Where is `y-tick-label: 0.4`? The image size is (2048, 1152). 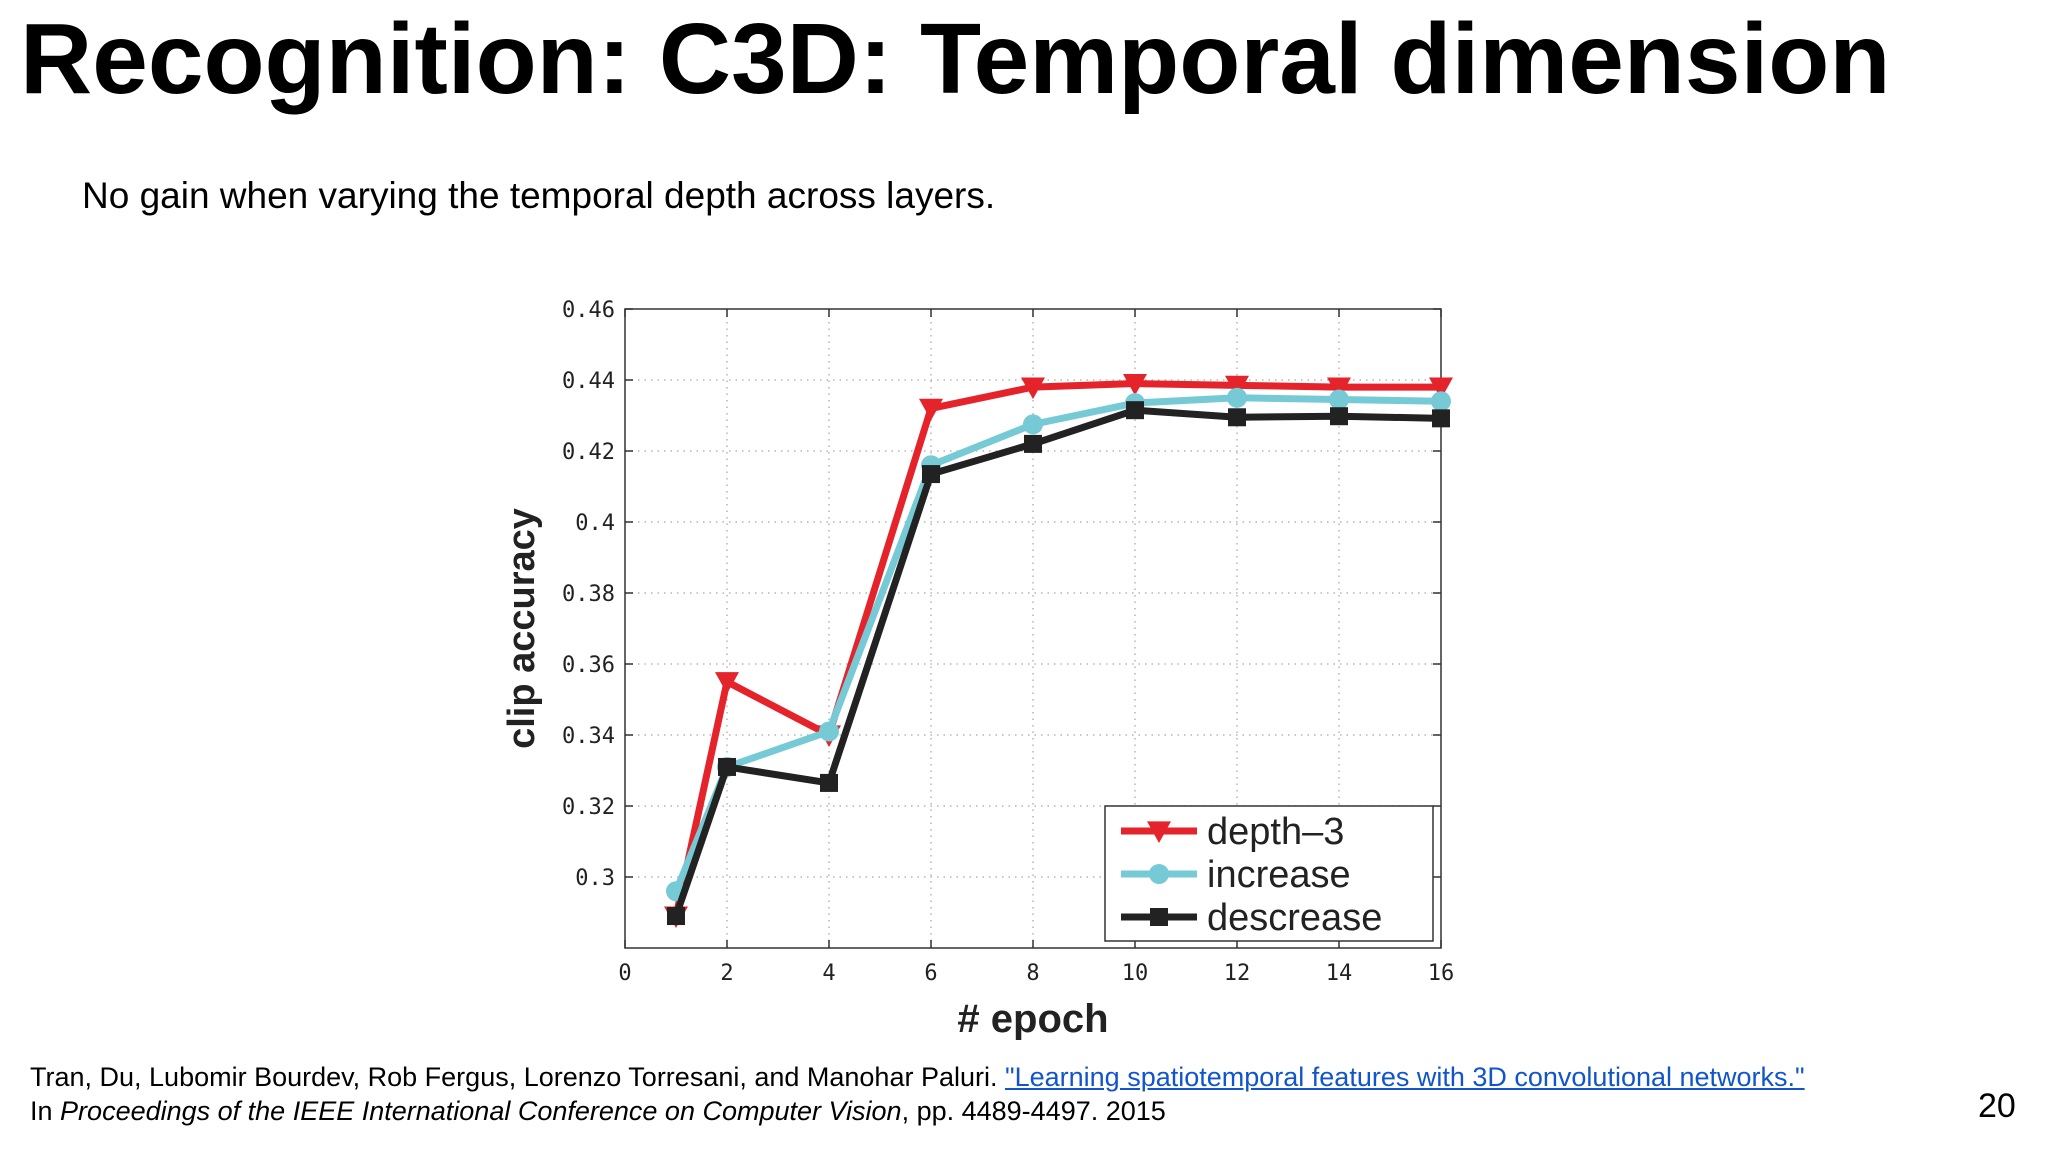 y-tick-label: 0.4 is located at coordinates (595, 523).